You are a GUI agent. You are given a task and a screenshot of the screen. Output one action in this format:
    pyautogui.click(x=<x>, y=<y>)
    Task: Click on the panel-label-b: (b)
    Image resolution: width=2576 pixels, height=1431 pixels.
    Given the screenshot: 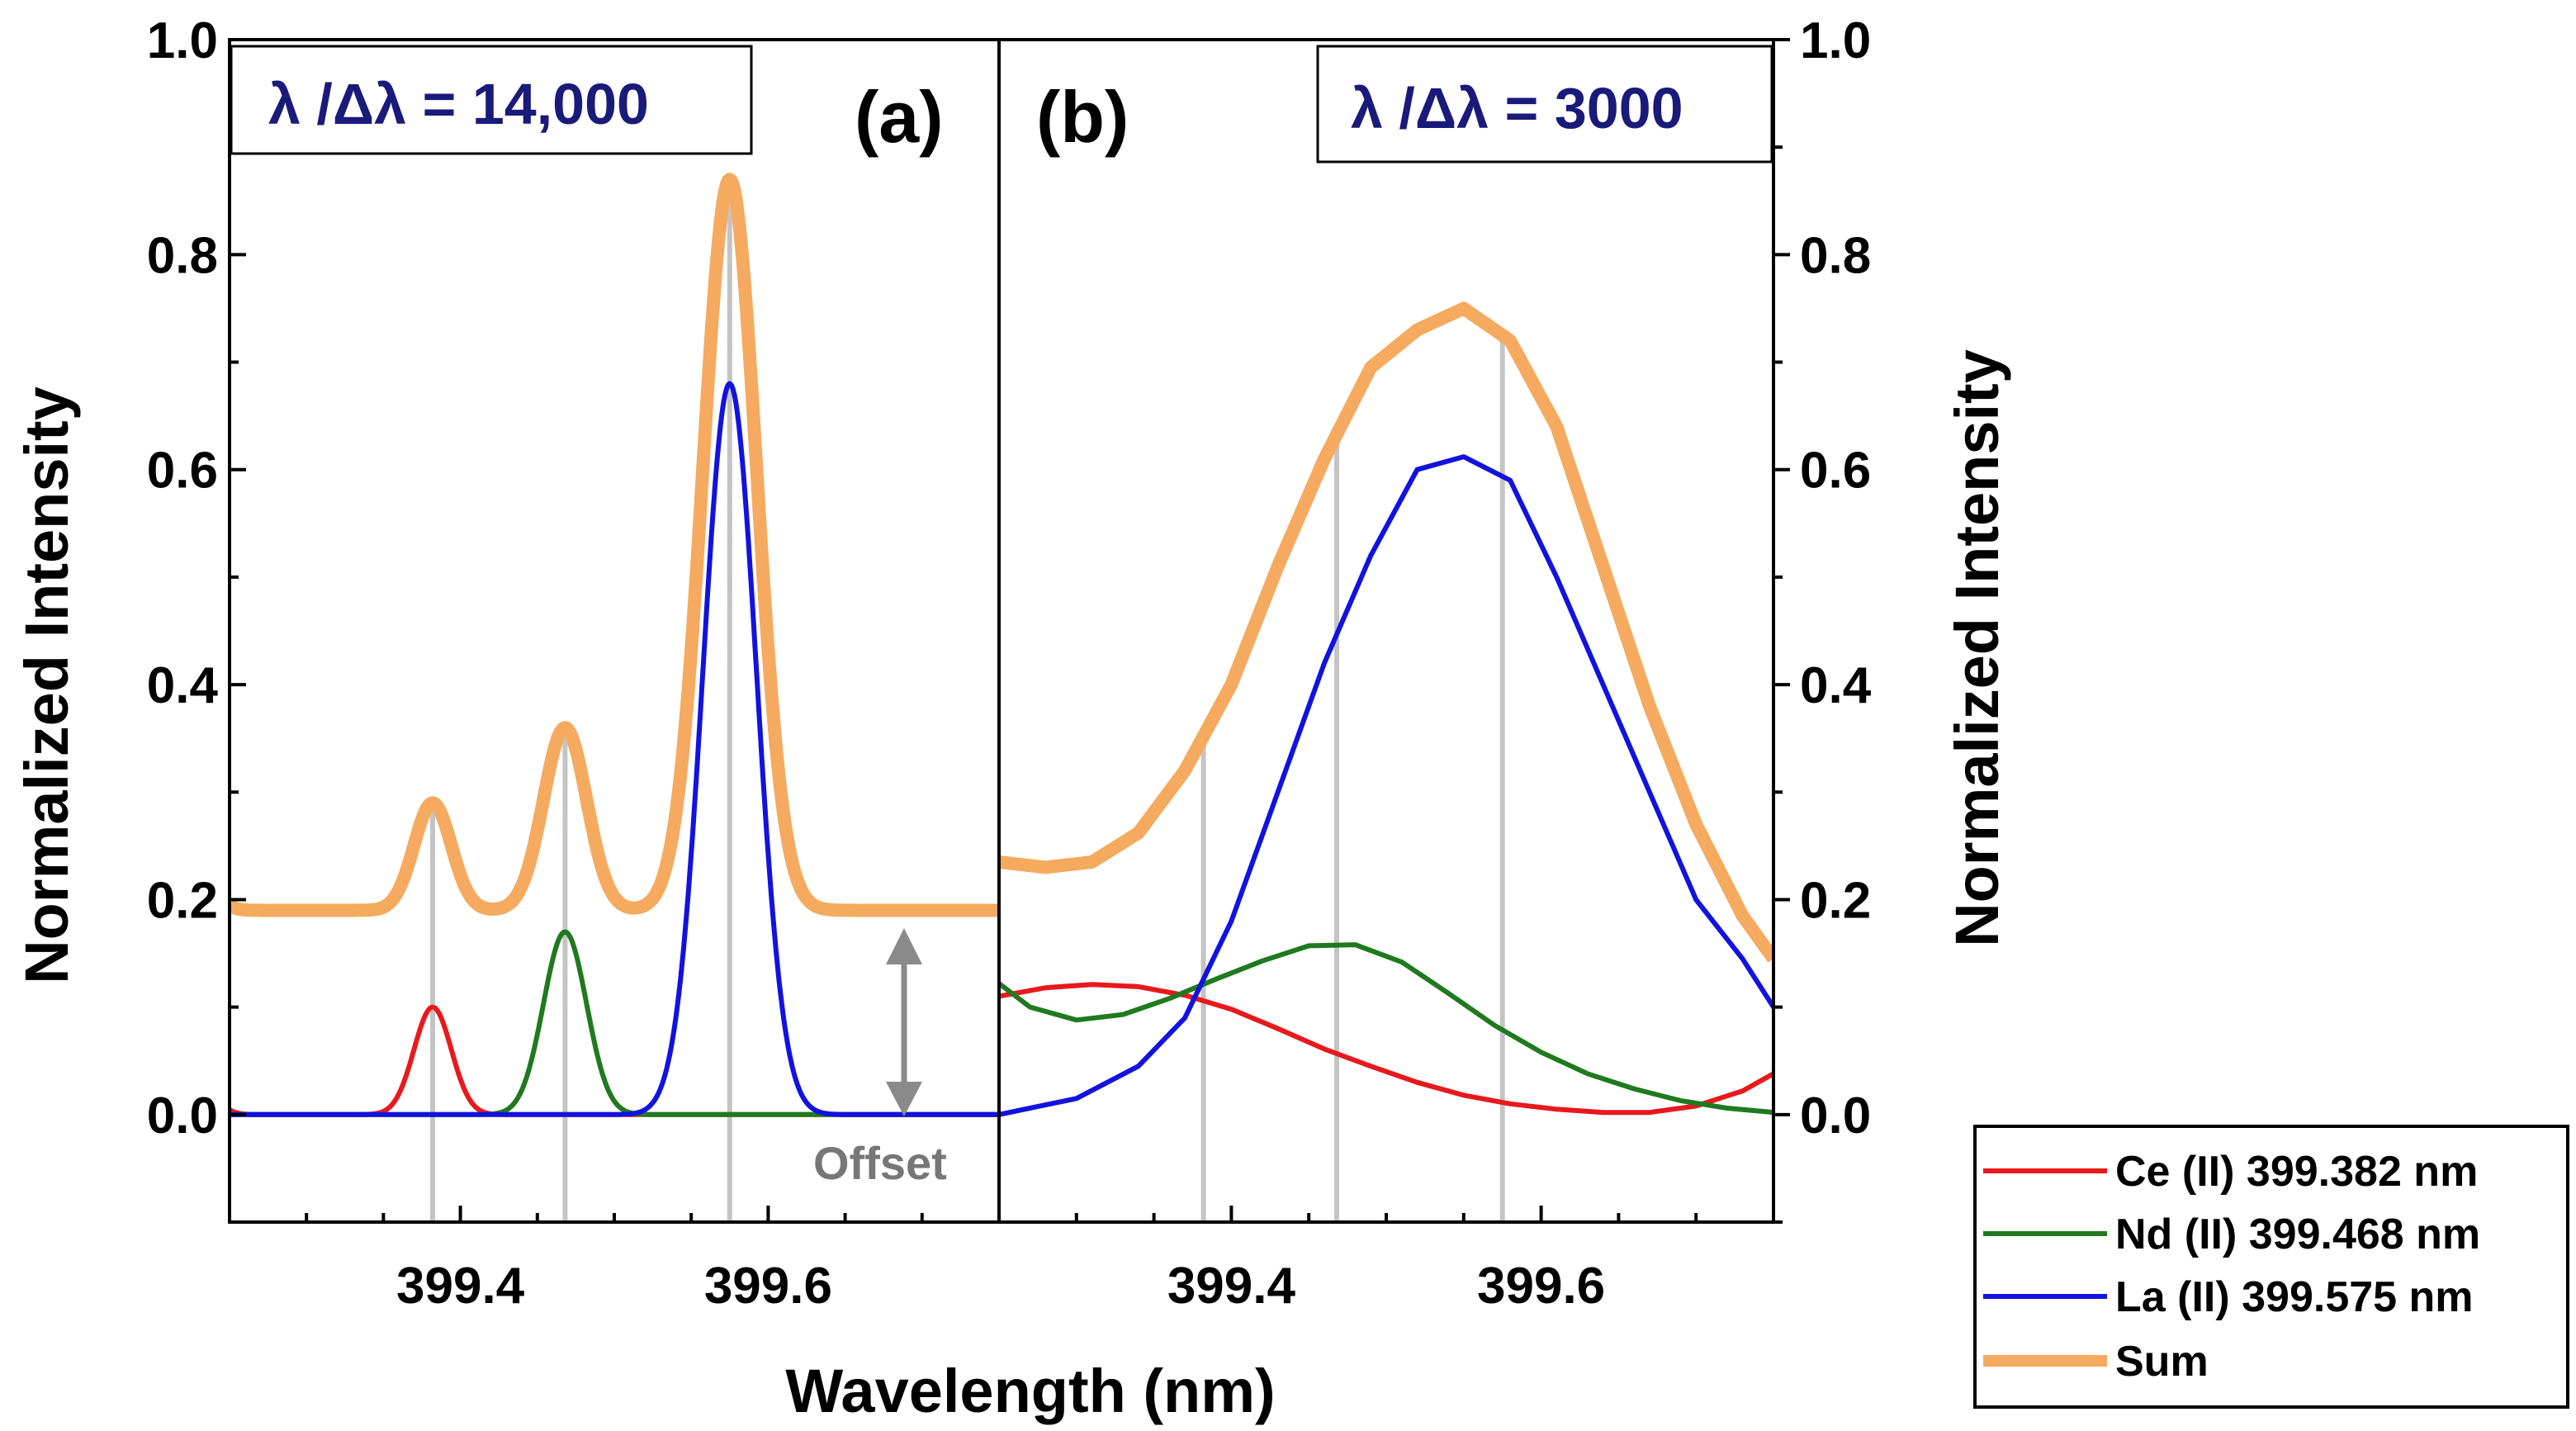 What is the action you would take?
    pyautogui.click(x=1082, y=117)
    